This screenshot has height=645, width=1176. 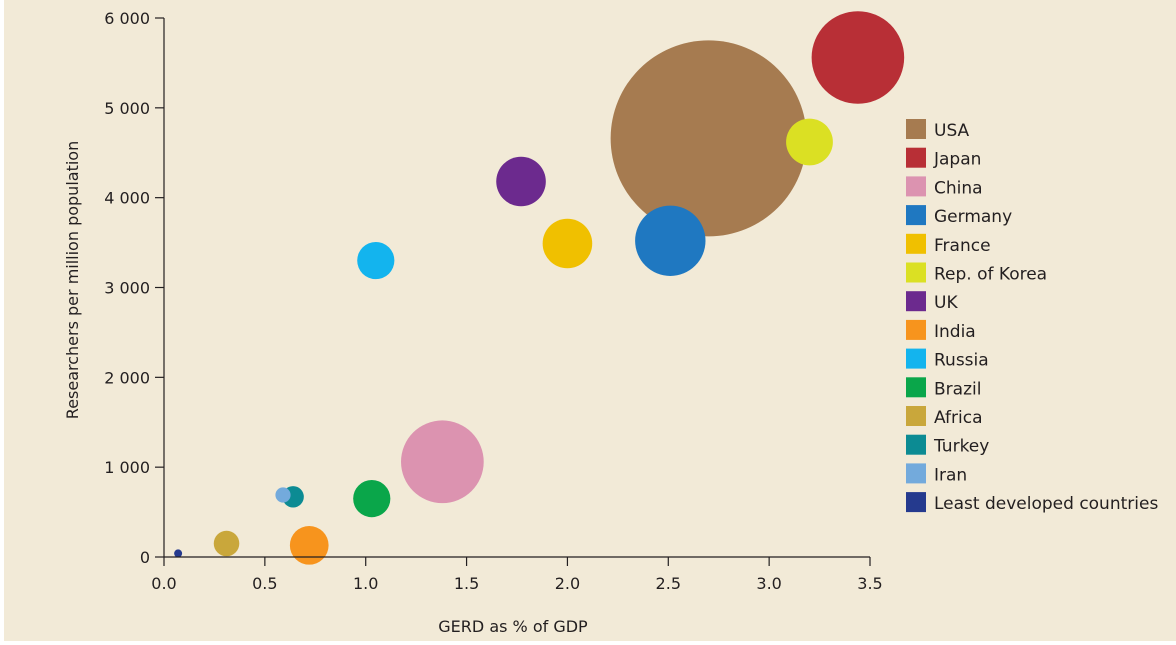 I want to click on bubble-india, so click(x=309, y=545).